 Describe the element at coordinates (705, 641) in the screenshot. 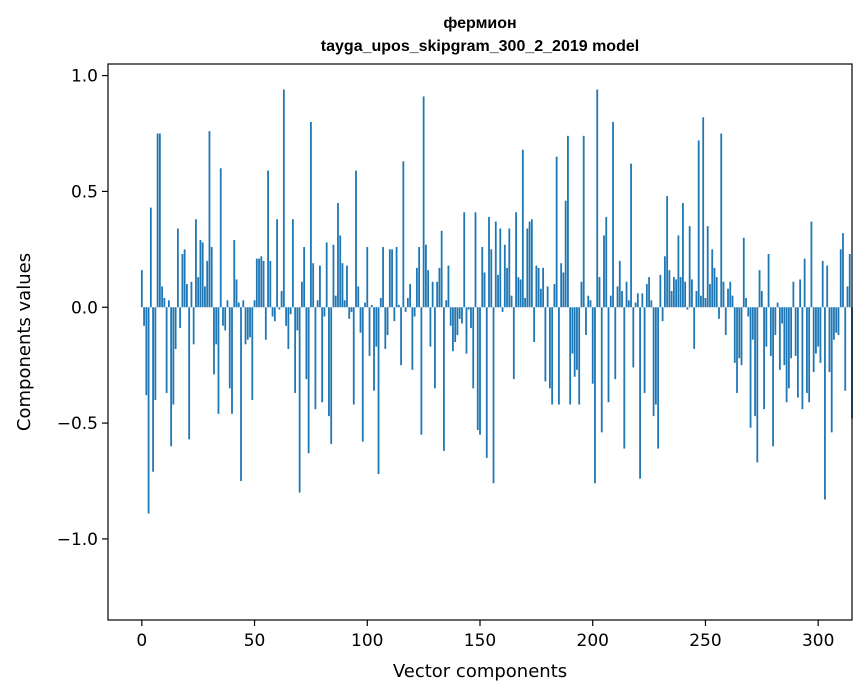

I see `x-tick-label: 250` at that location.